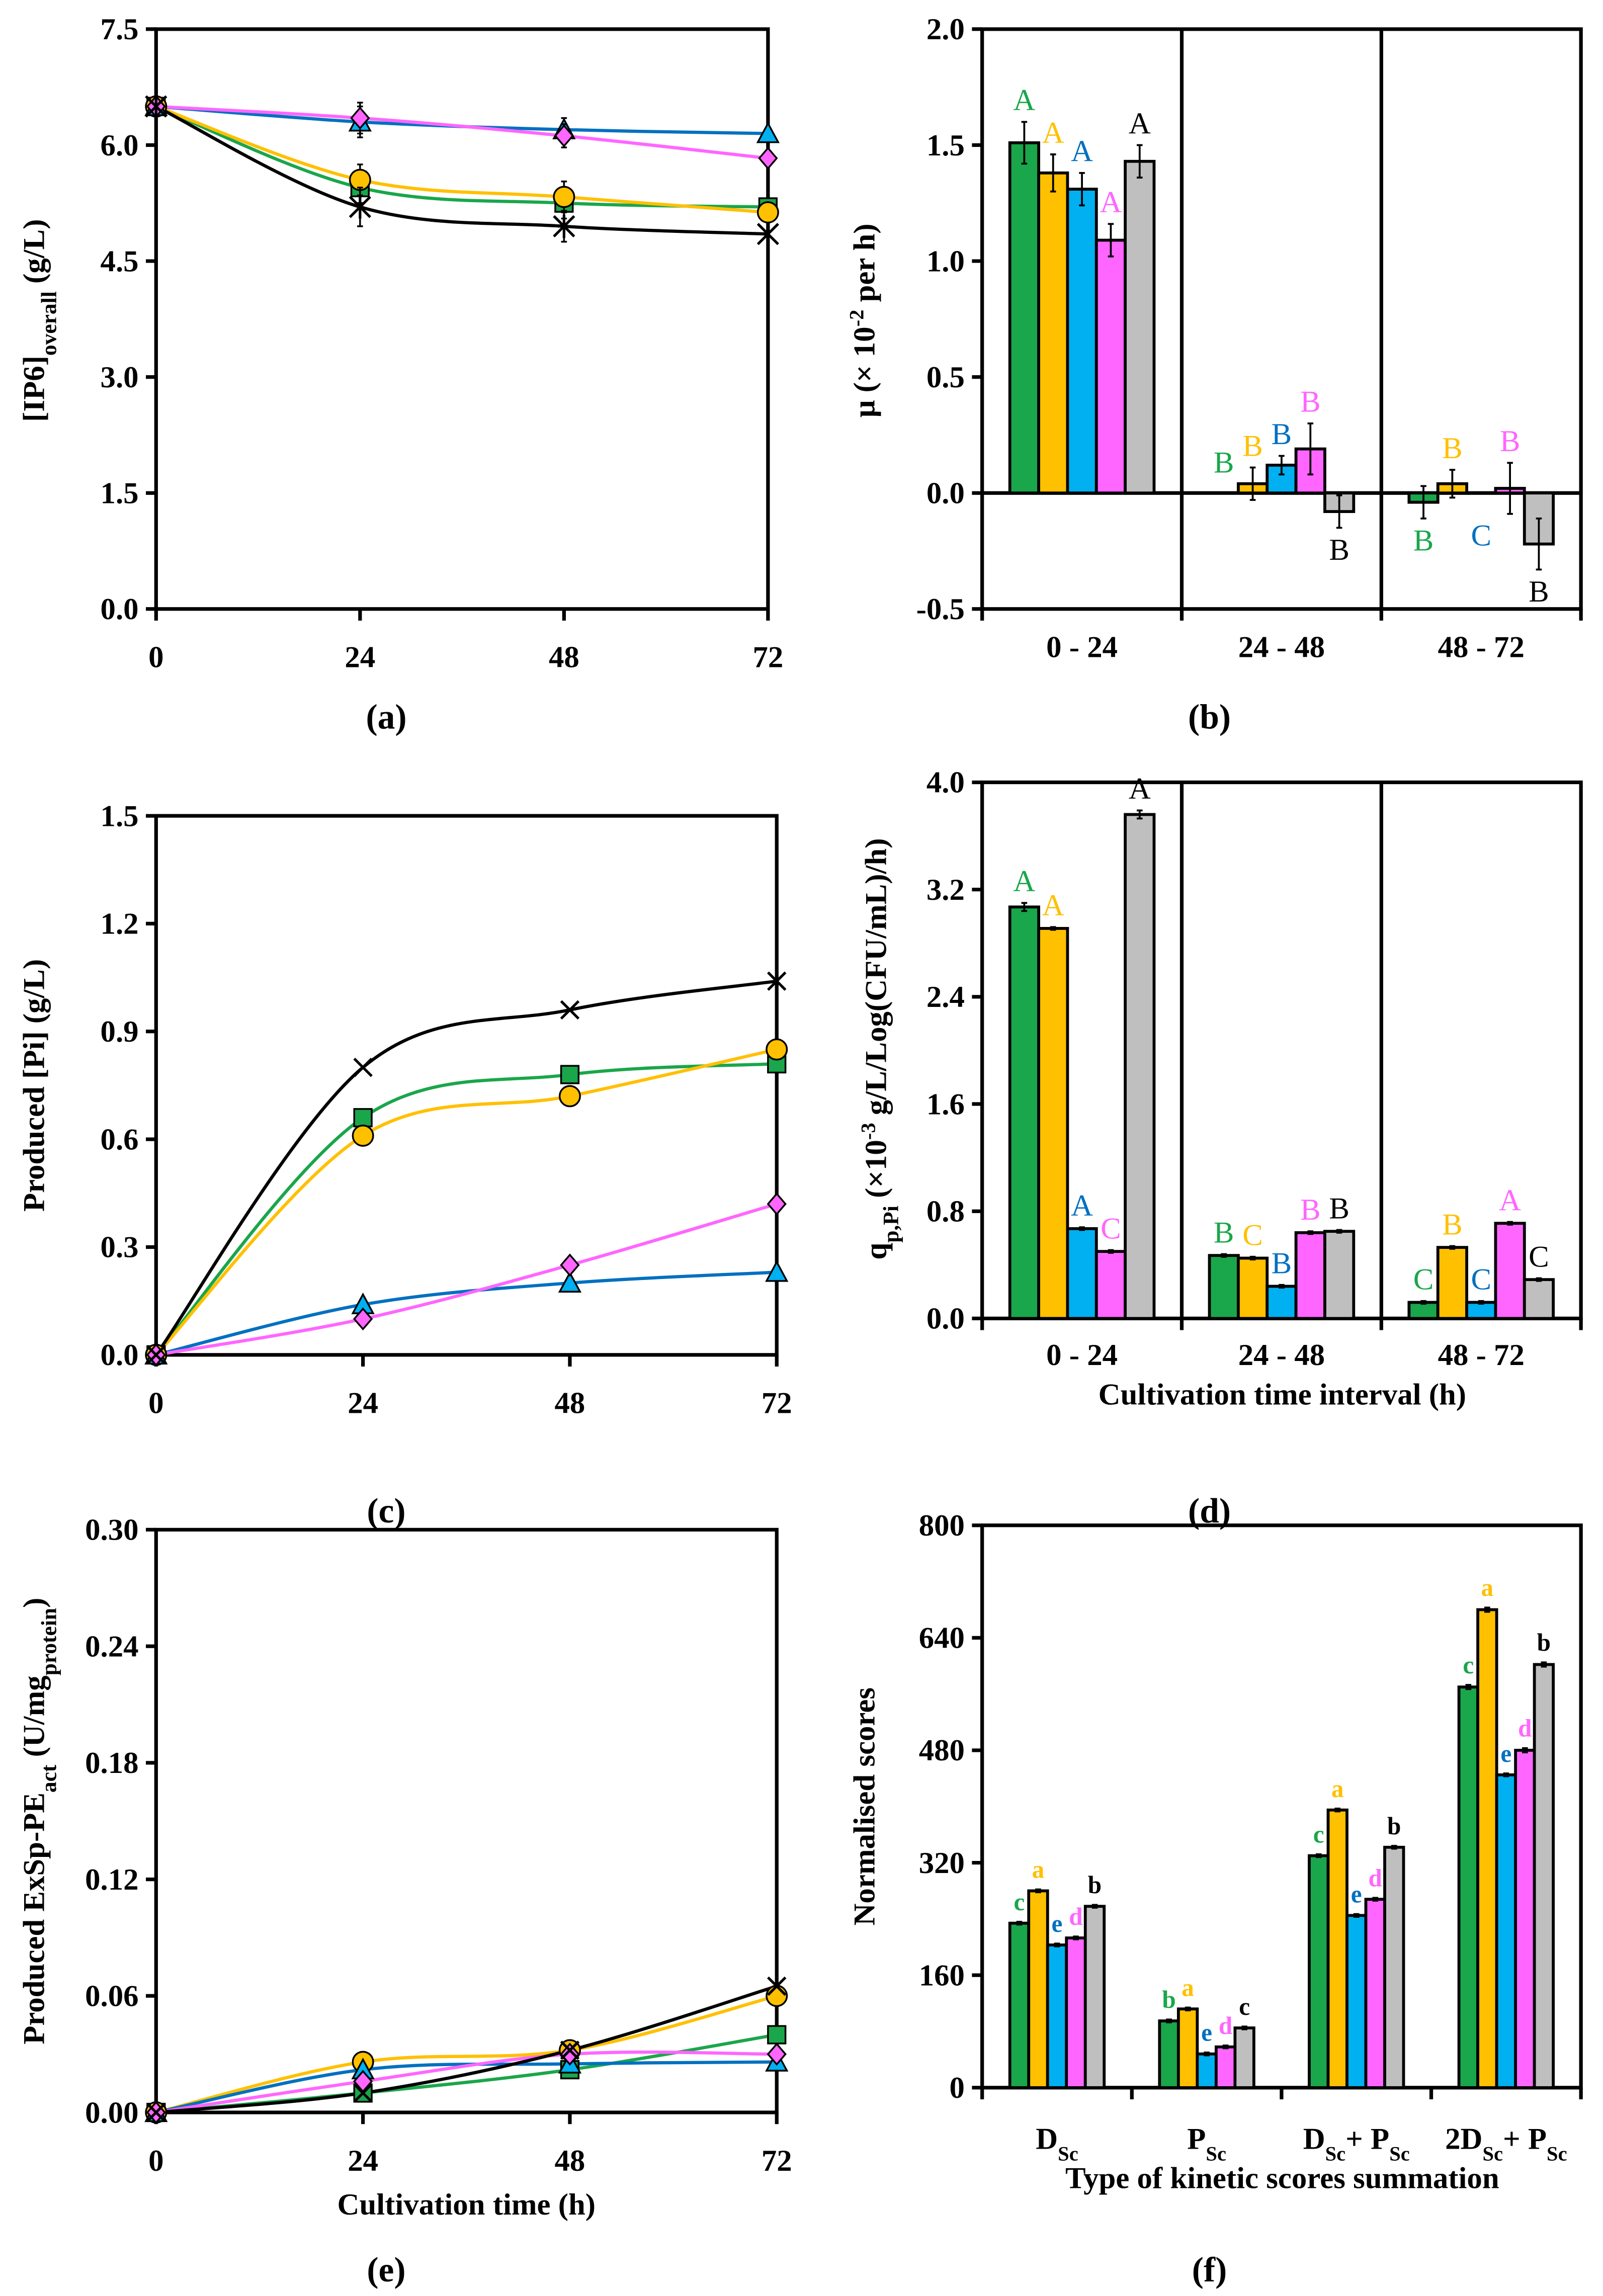 This screenshot has width=1603, height=2296. What do you see at coordinates (1047, 2139) in the screenshot?
I see `label-part: D` at bounding box center [1047, 2139].